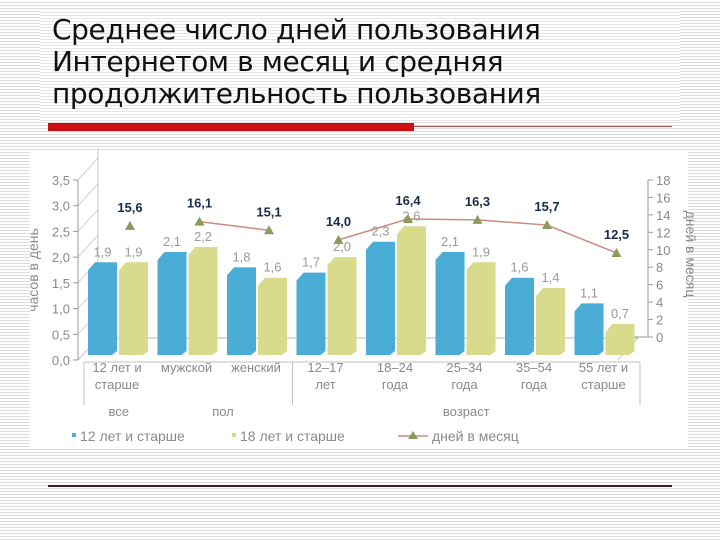 This screenshot has height=540, width=720. Describe the element at coordinates (620, 313) in the screenshot. I see `bar-value-label: 0,7` at that location.